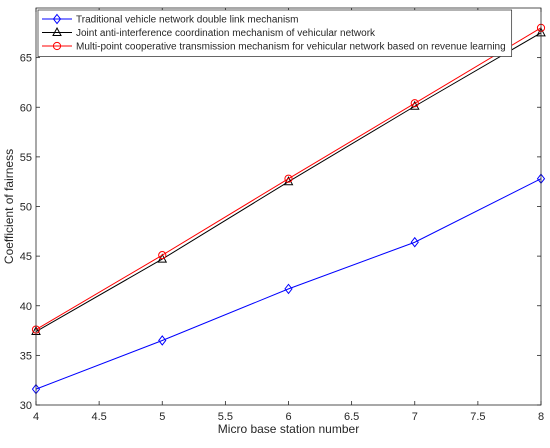 The width and height of the screenshot is (550, 448). What do you see at coordinates (288, 417) in the screenshot?
I see `x-tick-label: 6` at bounding box center [288, 417].